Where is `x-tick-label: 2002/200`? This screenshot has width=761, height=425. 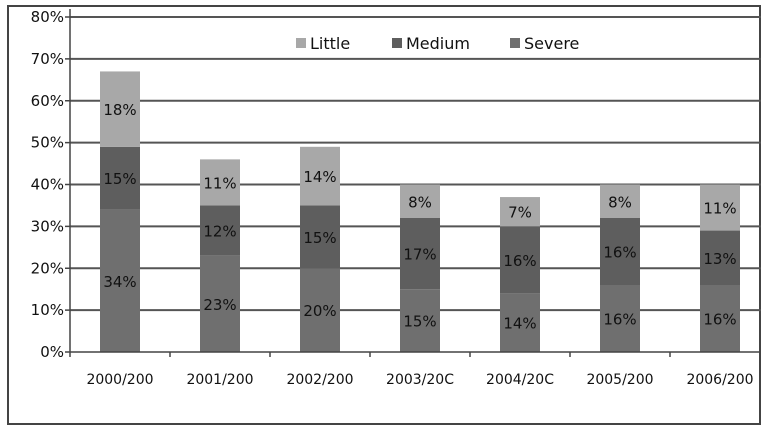 x-tick-label: 2002/200 is located at coordinates (319, 380).